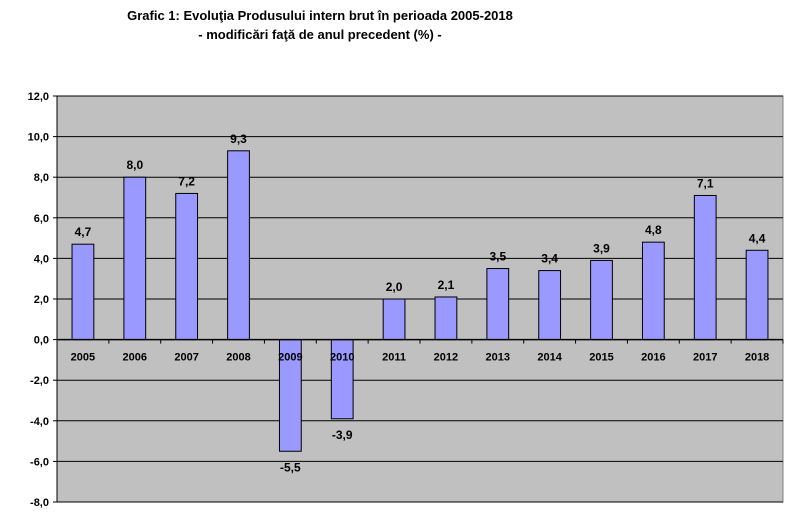  What do you see at coordinates (186, 358) in the screenshot?
I see `x-tick-label: 2007` at bounding box center [186, 358].